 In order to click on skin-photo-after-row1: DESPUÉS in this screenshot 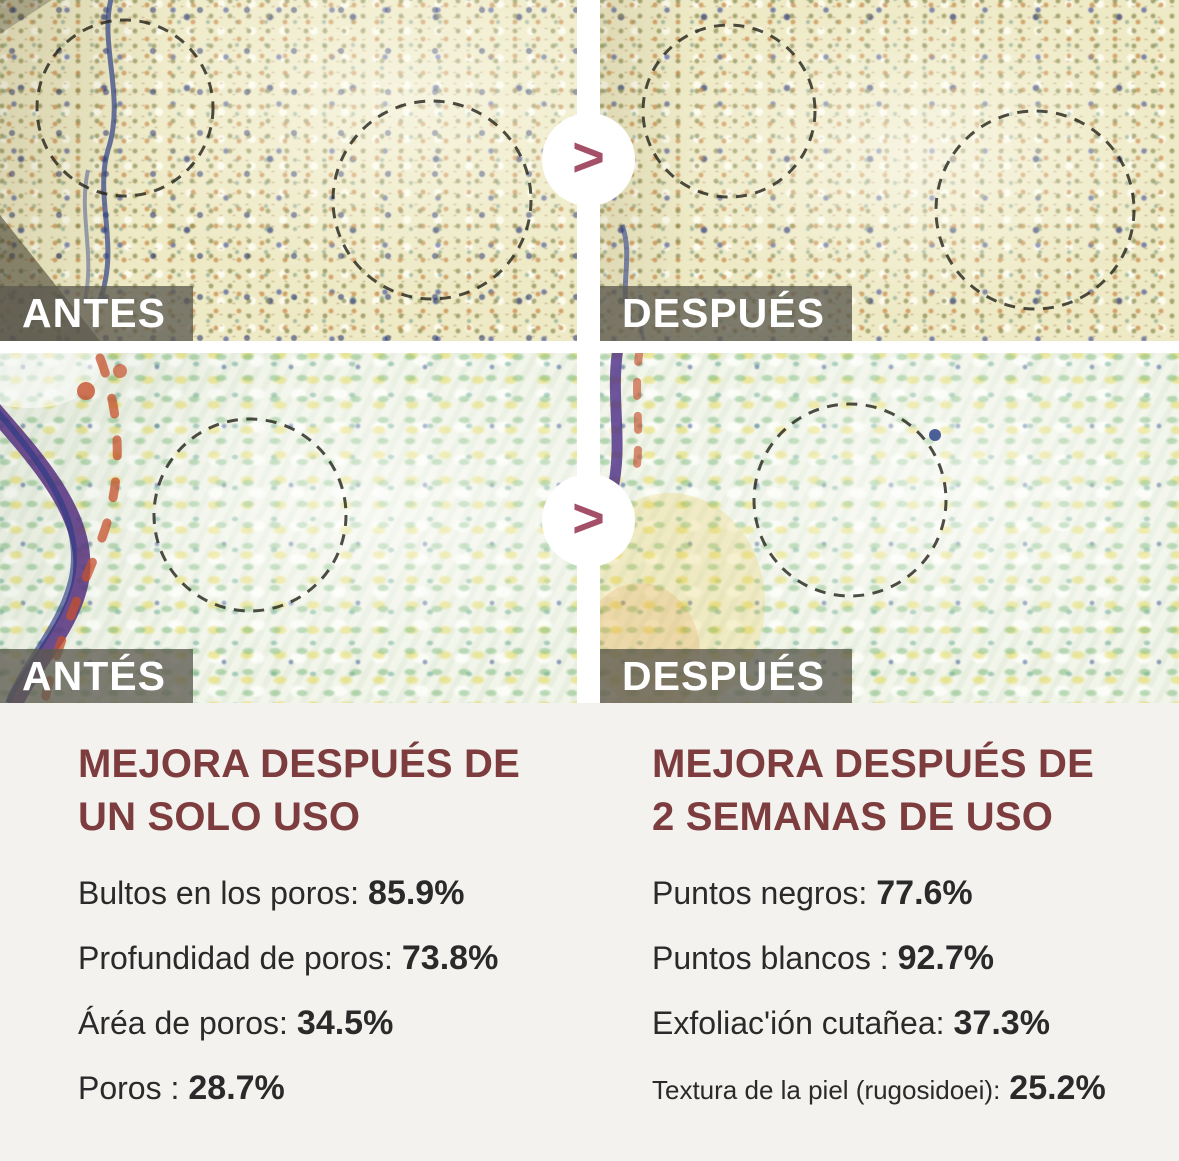, I will do `click(889, 170)`.